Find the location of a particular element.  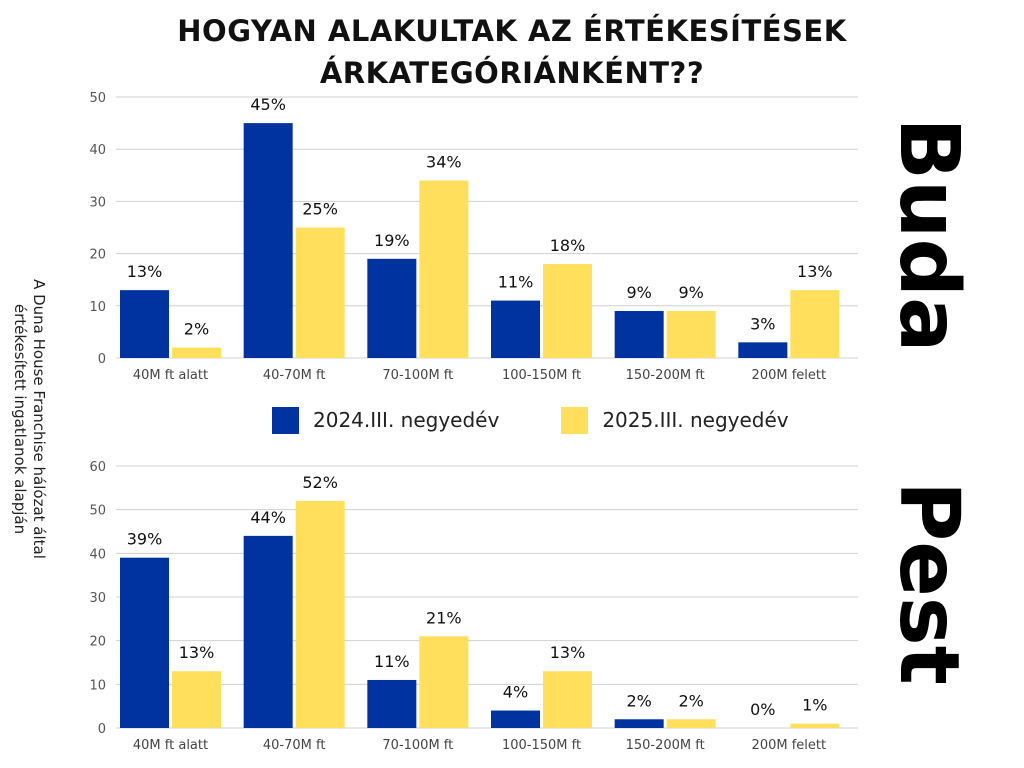

buda-x-tick: 70-100M ft is located at coordinates (417, 375).